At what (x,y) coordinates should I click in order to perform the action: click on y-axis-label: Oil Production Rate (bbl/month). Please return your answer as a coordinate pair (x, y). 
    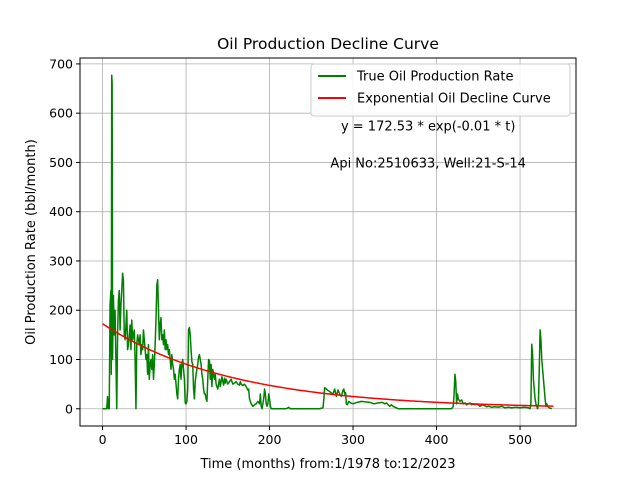
    Looking at the image, I should click on (31, 242).